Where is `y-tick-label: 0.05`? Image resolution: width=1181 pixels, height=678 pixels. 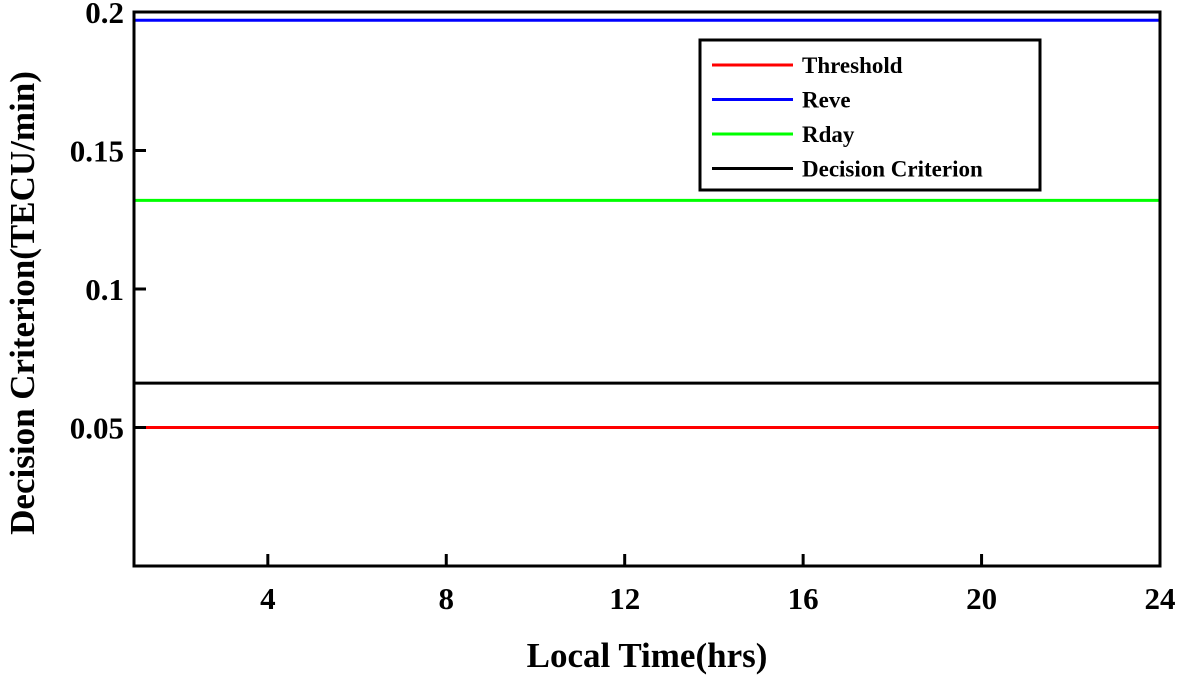 y-tick-label: 0.05 is located at coordinates (97, 428).